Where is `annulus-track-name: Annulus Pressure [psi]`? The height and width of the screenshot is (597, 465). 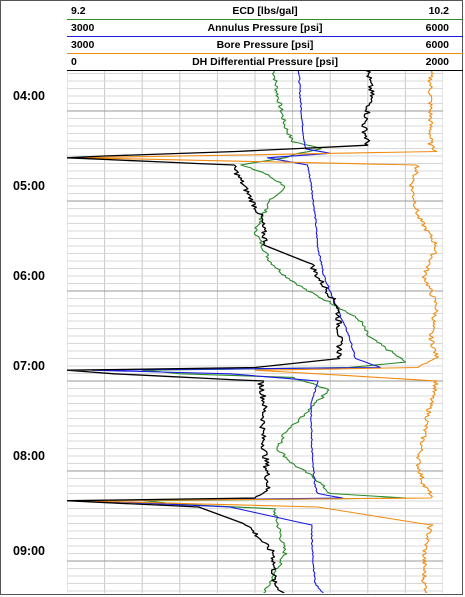 annulus-track-name: Annulus Pressure [psi] is located at coordinates (265, 28).